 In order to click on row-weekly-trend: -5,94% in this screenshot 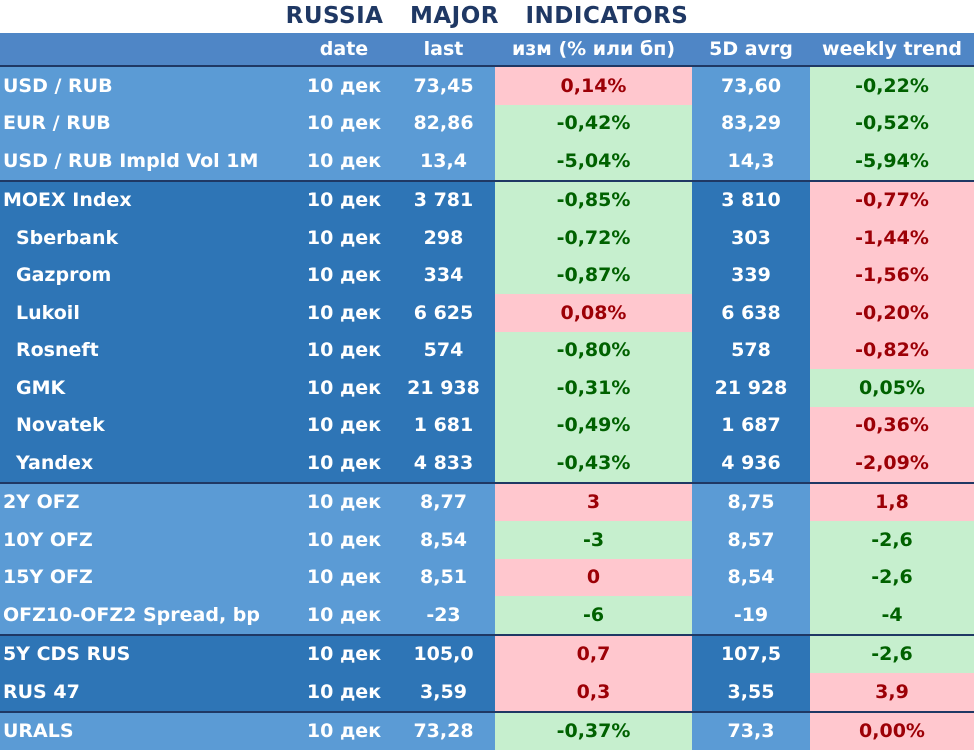, I will do `click(892, 161)`.